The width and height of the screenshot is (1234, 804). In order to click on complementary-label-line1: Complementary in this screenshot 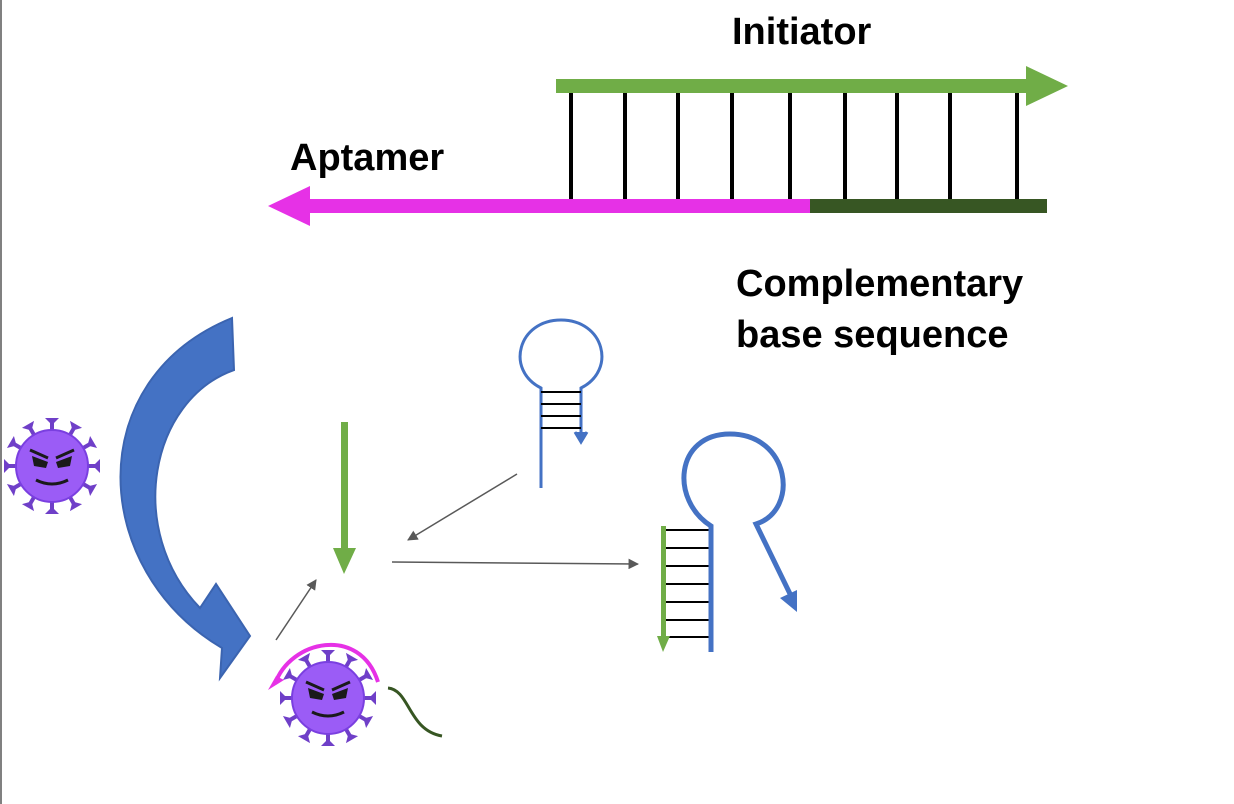, I will do `click(879, 284)`.